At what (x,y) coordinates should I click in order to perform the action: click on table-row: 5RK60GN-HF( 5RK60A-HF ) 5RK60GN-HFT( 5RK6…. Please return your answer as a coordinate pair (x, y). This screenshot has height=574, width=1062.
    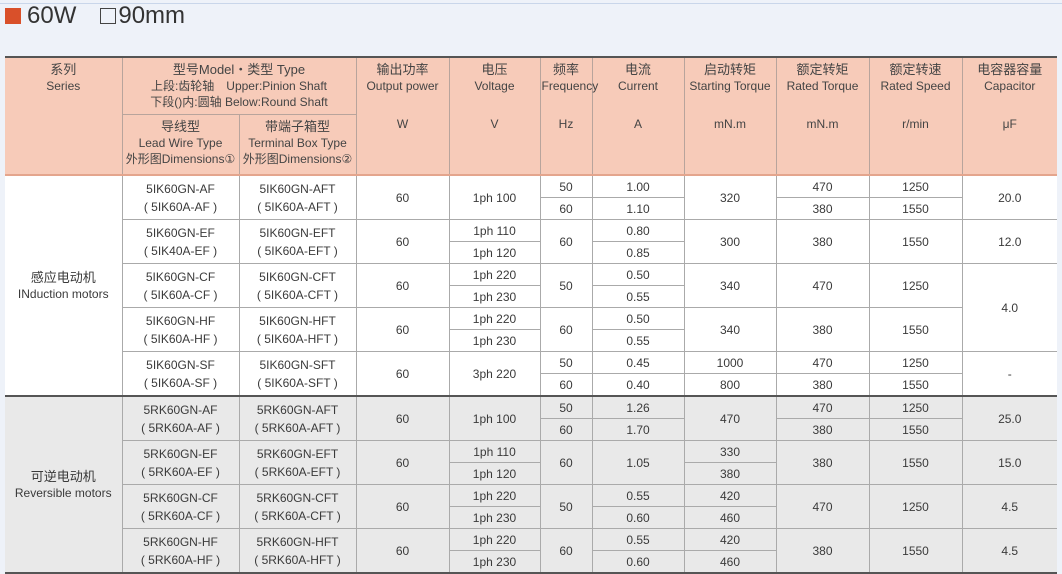
    Looking at the image, I should click on (531, 551).